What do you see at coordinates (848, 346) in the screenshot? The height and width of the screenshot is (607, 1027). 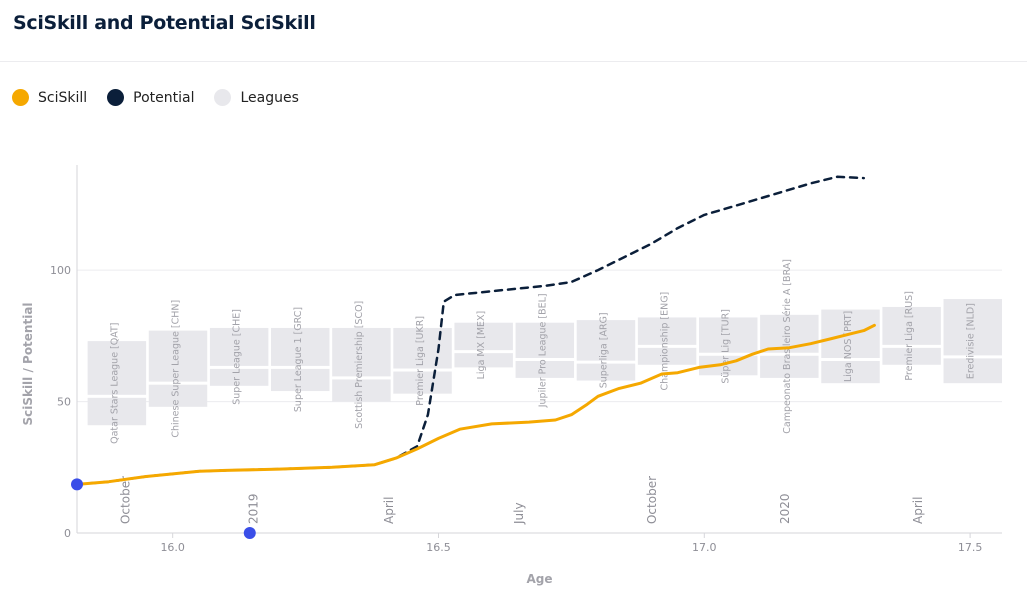 I see `league-label-liga-nos-prt: Liga NOS [PRT]` at bounding box center [848, 346].